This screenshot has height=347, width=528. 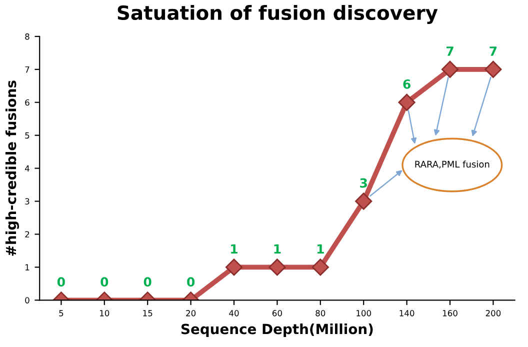 What do you see at coordinates (27, 36) in the screenshot?
I see `y-tick-label: 8` at bounding box center [27, 36].